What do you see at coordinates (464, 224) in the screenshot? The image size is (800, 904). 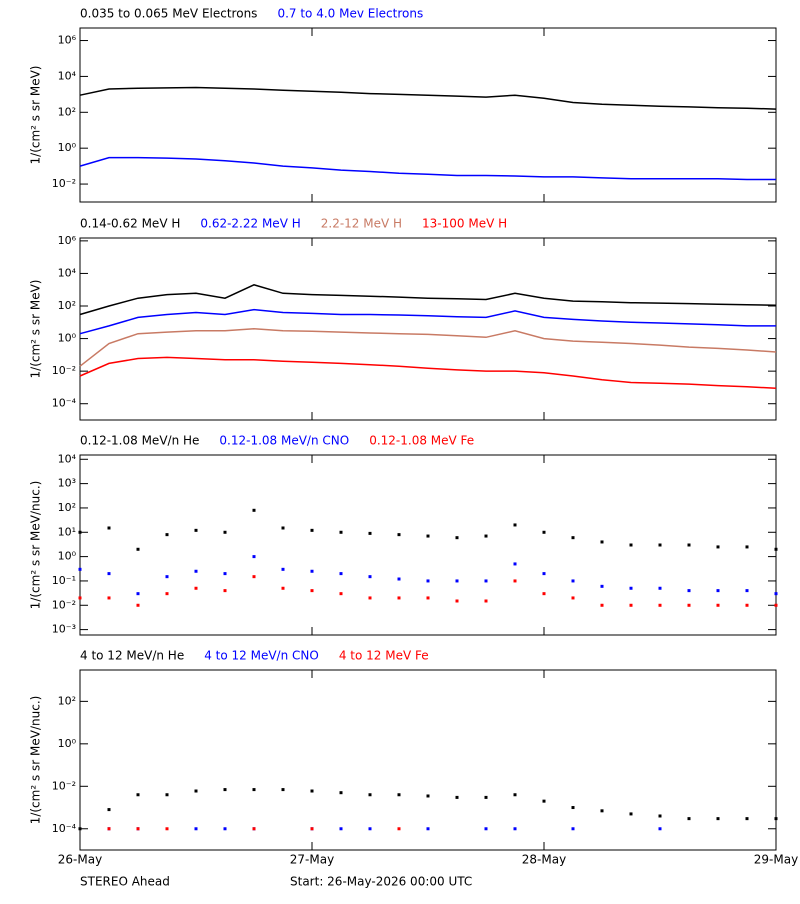 I see `legend-entry: 13-100 MeV H` at bounding box center [464, 224].